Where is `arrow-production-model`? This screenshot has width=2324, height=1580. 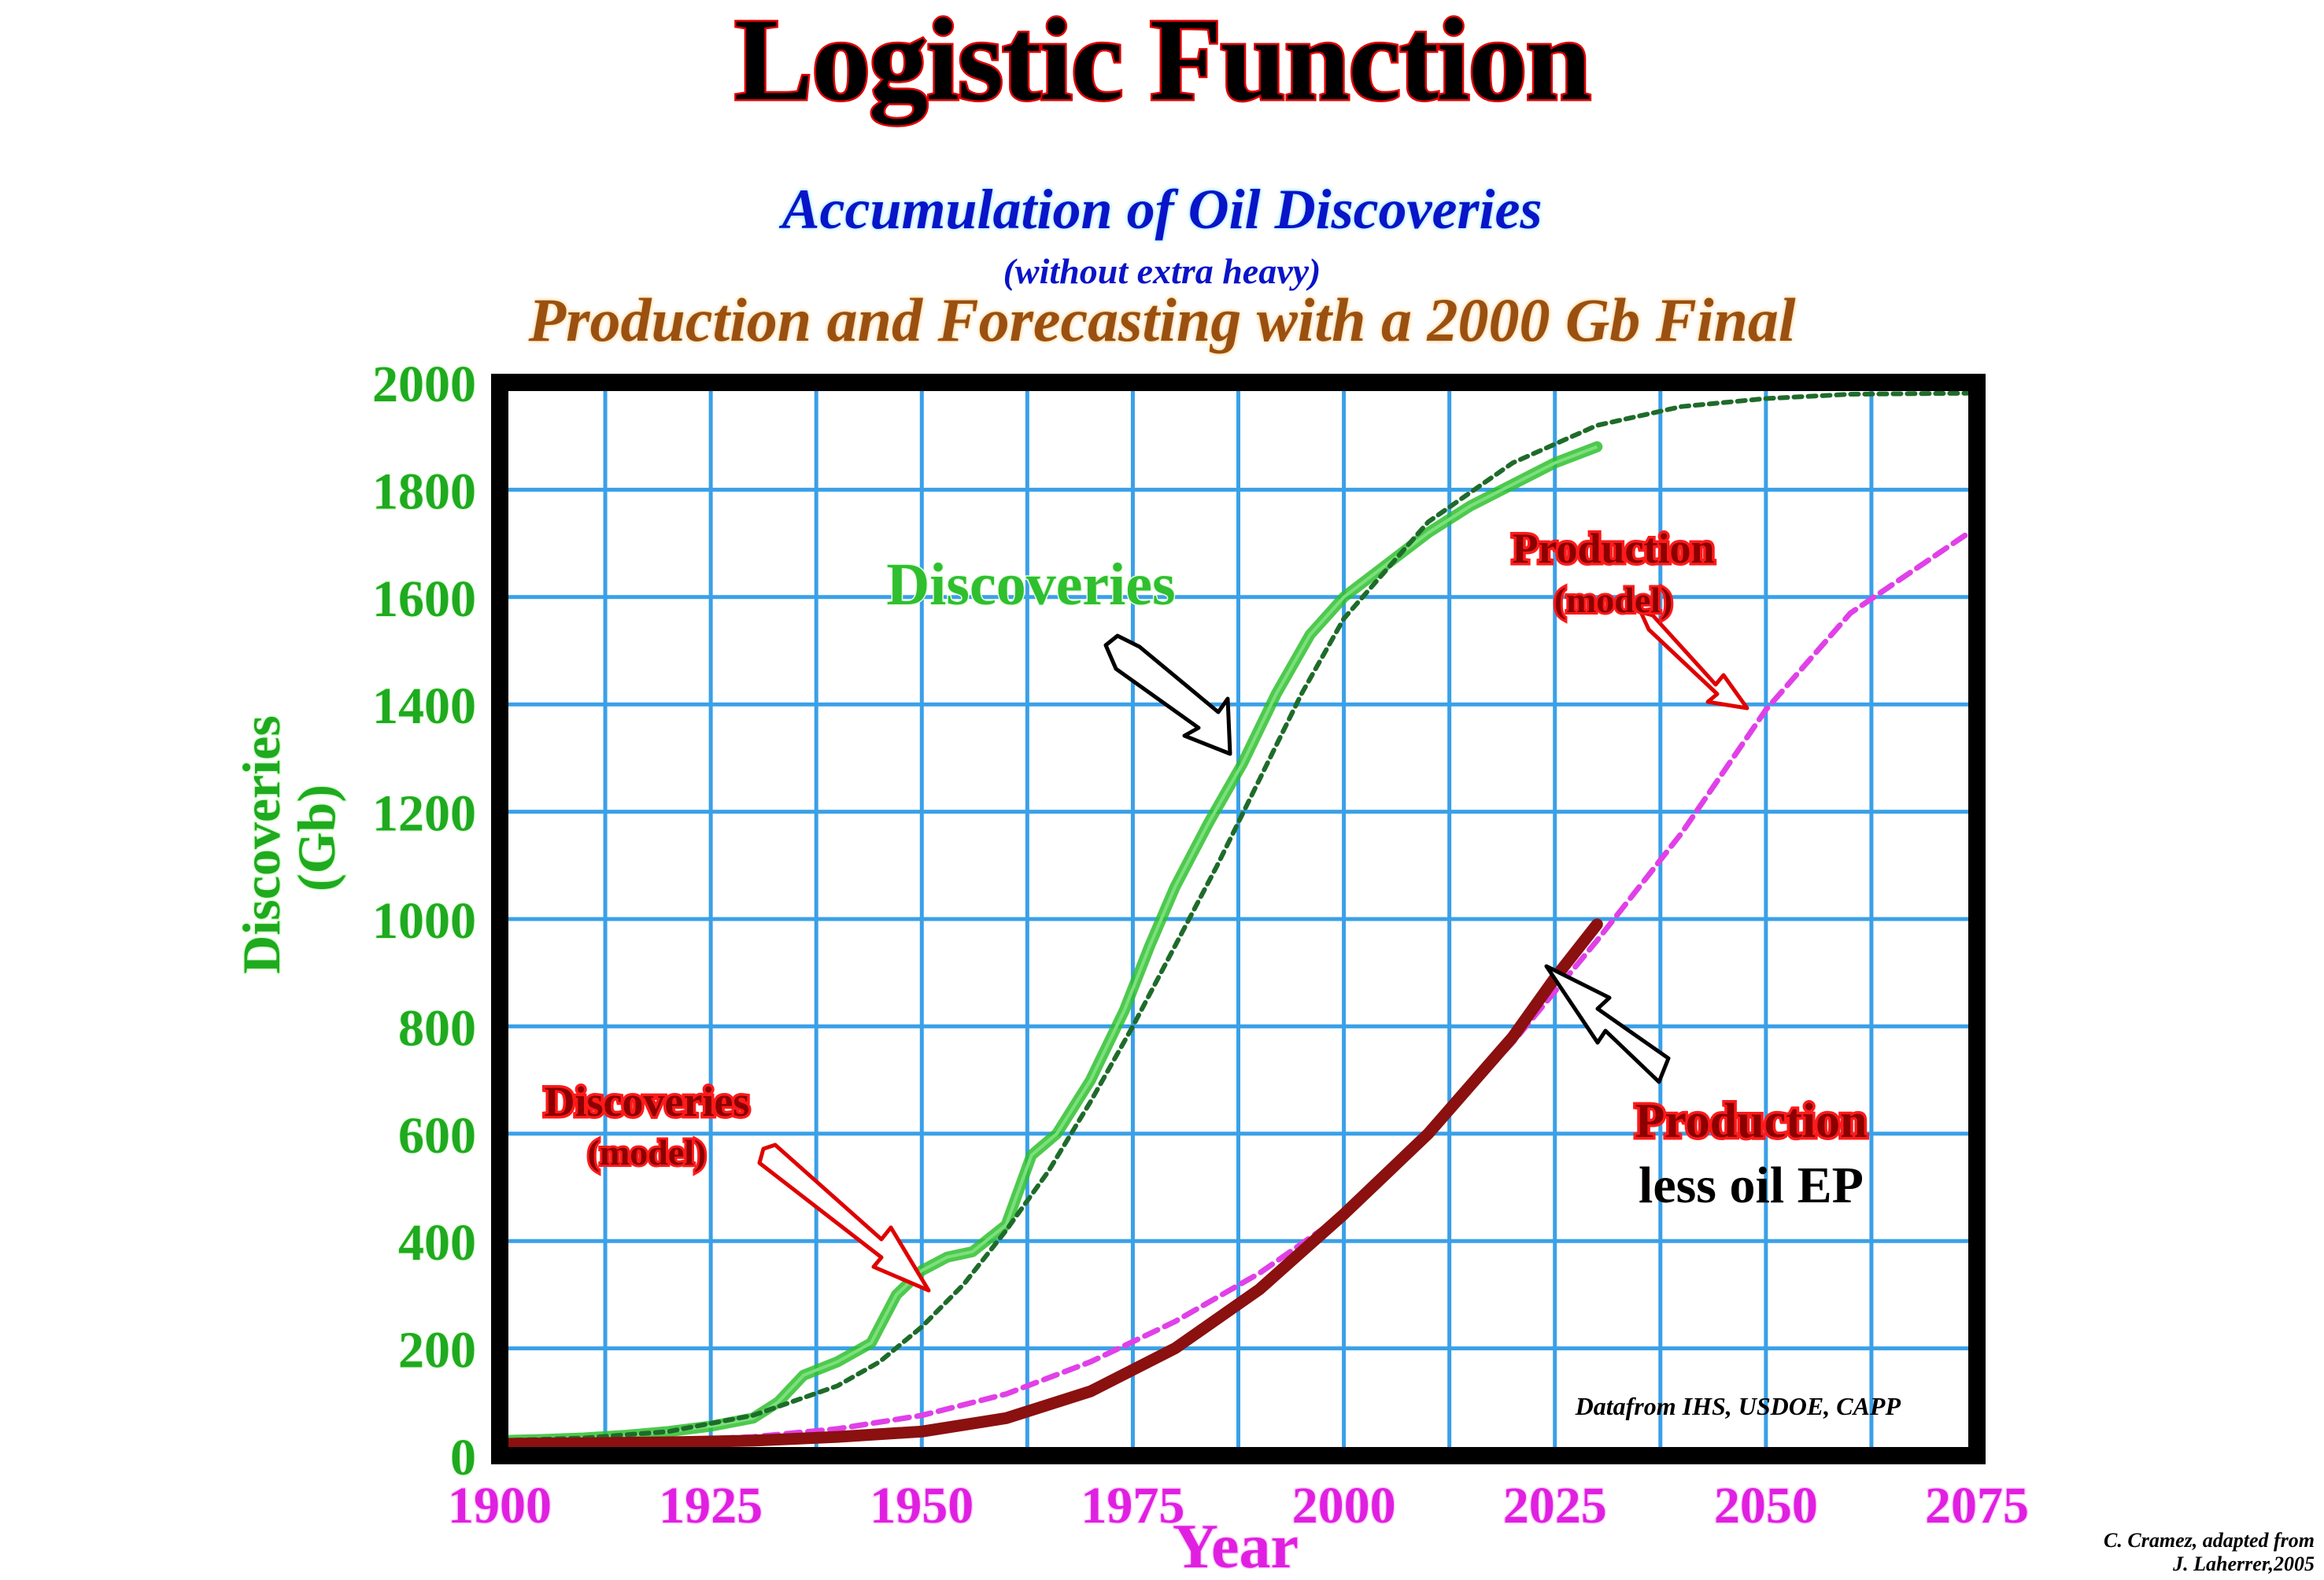 arrow-production-model is located at coordinates (1694, 660).